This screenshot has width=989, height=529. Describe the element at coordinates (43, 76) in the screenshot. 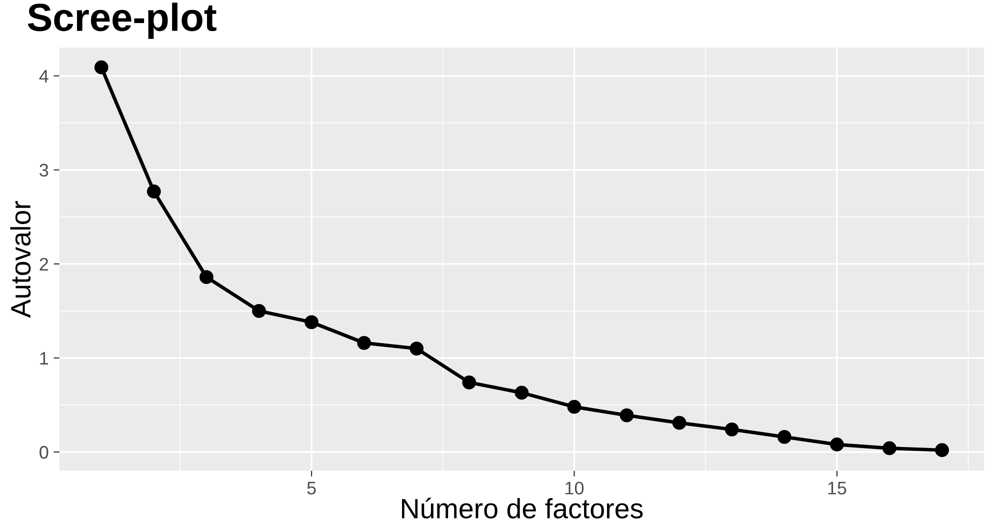

I see `y-tick-label: 4` at that location.